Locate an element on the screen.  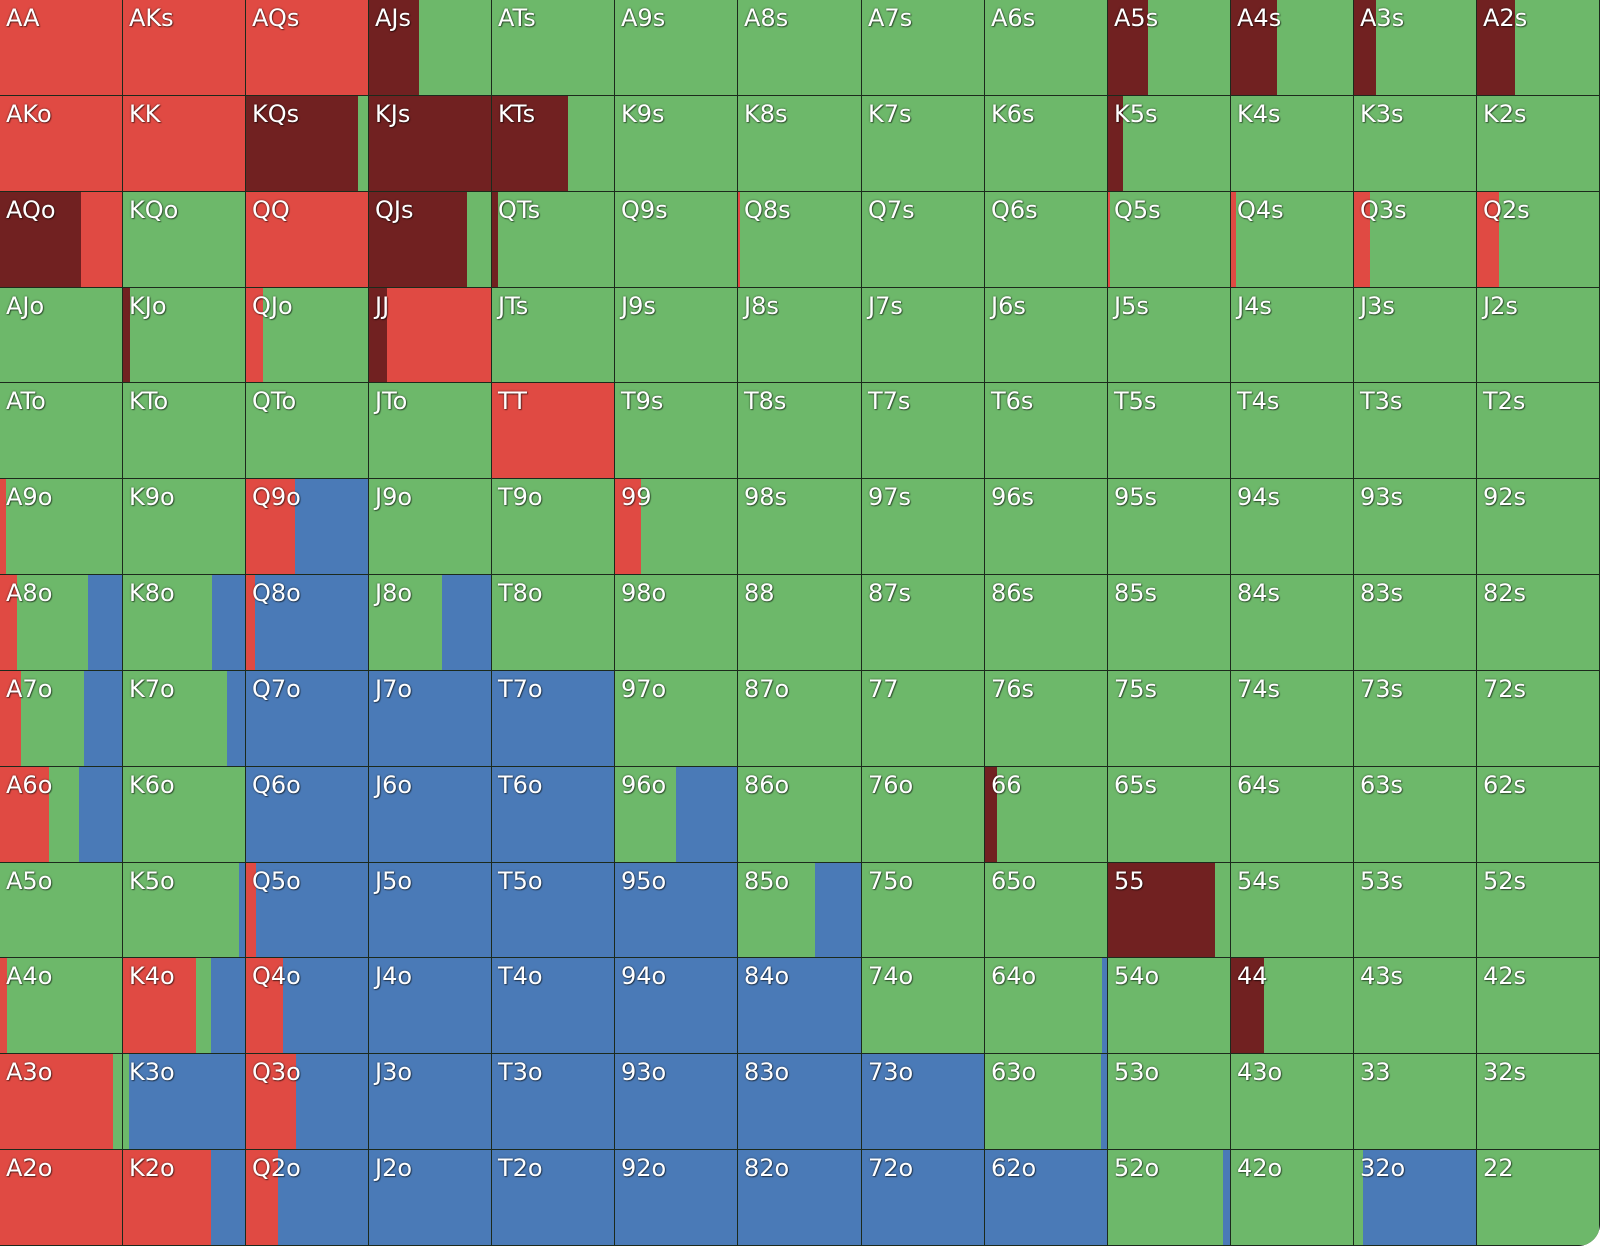
hand-cell-Q5s: Q5s is located at coordinates (1169, 240).